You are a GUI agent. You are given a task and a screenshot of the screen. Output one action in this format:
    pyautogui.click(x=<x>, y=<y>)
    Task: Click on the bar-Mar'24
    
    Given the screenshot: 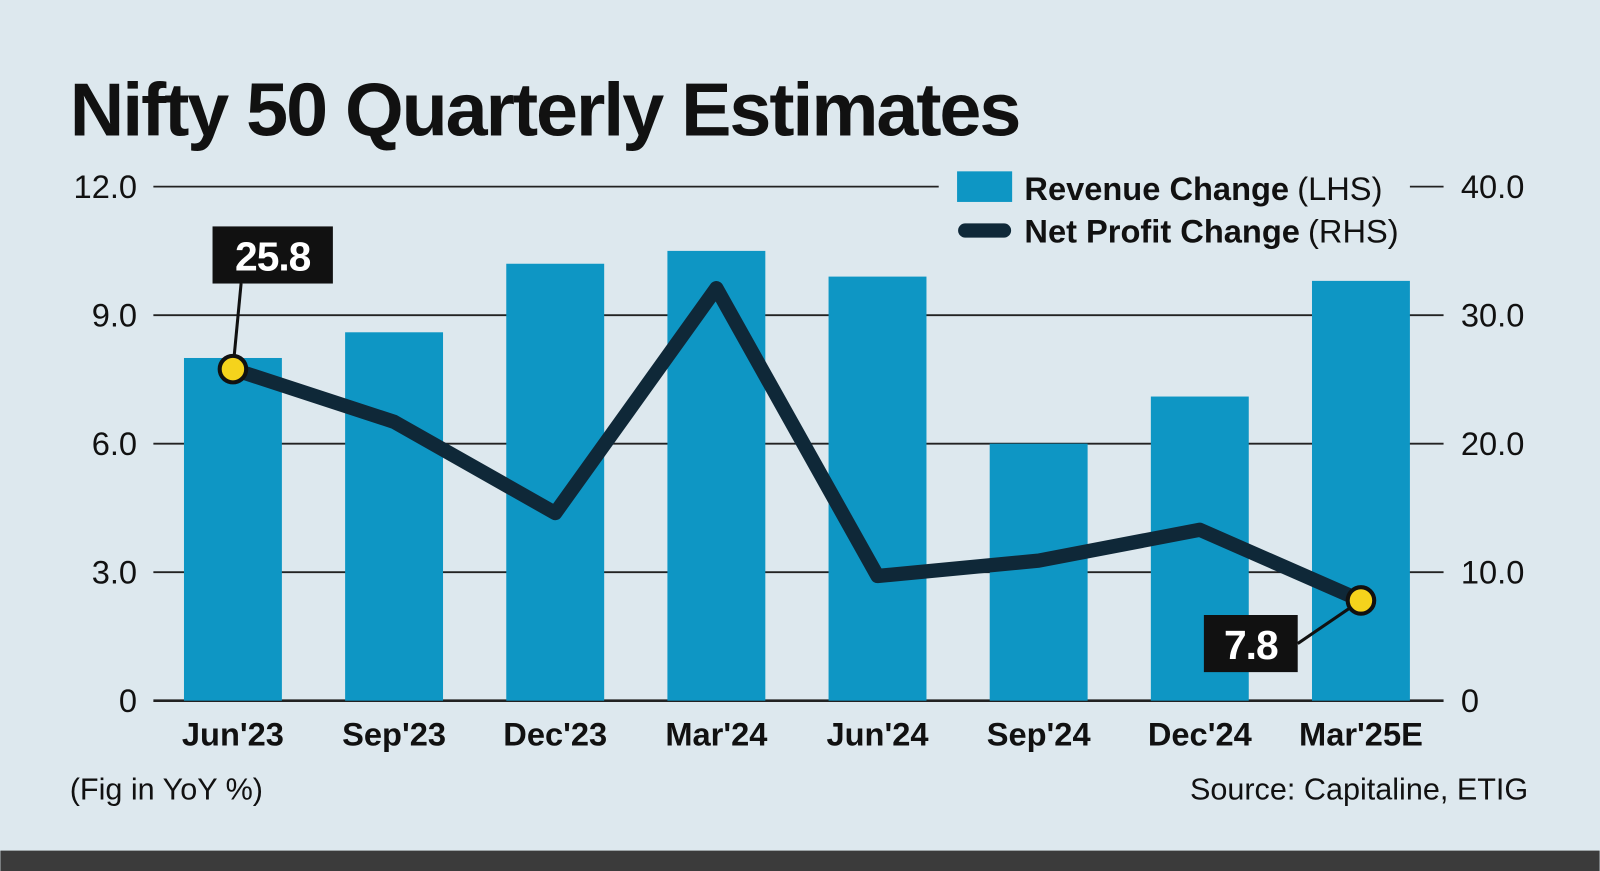 What is the action you would take?
    pyautogui.click(x=716, y=475)
    